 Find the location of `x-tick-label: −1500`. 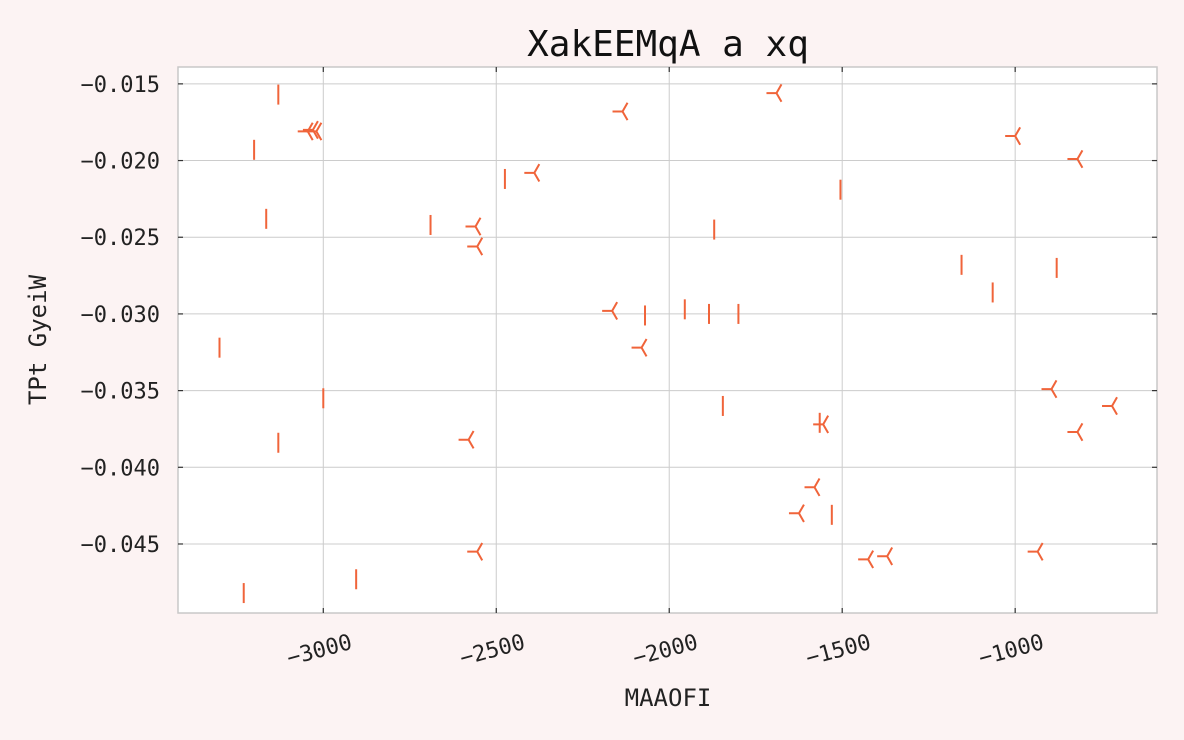

x-tick-label: −1500 is located at coordinates (838, 650).